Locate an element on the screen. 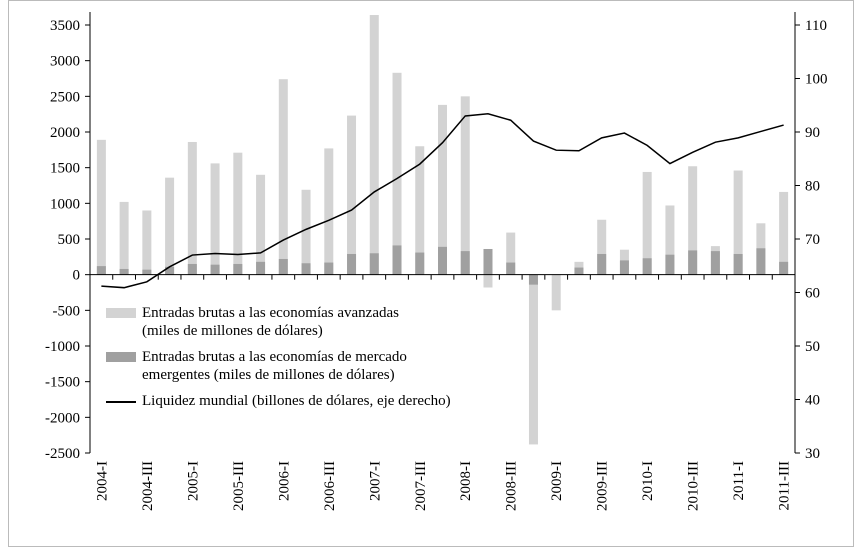 The image size is (855, 548). y-tick-label: 500 is located at coordinates (69, 240).